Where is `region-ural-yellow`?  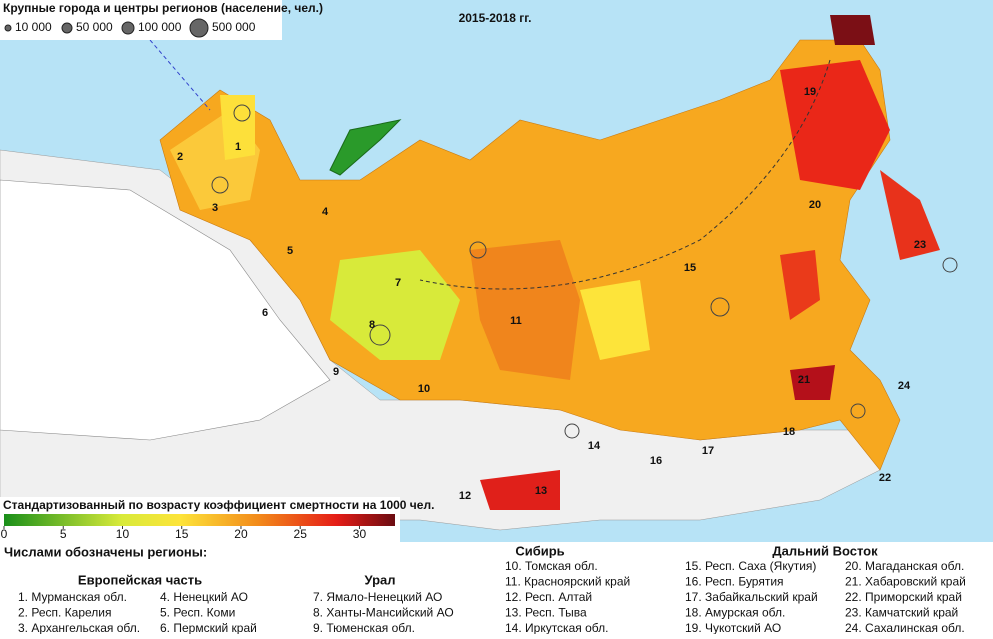 region-ural-yellow is located at coordinates (395, 305).